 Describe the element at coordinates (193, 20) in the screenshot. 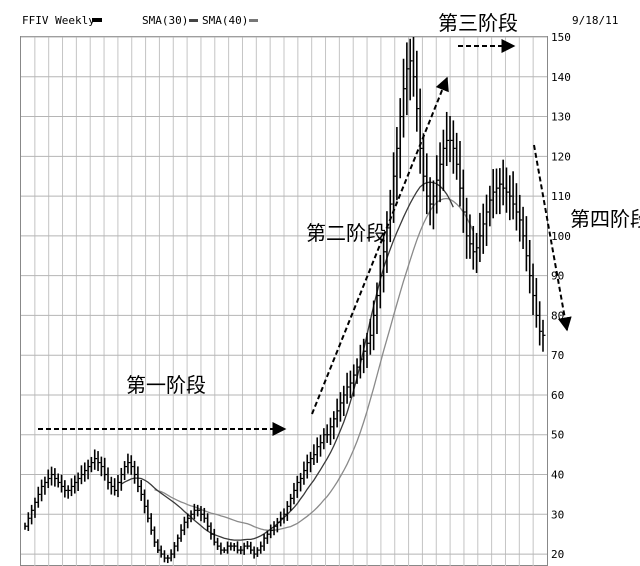

I see `sma30-legend-swatch` at that location.